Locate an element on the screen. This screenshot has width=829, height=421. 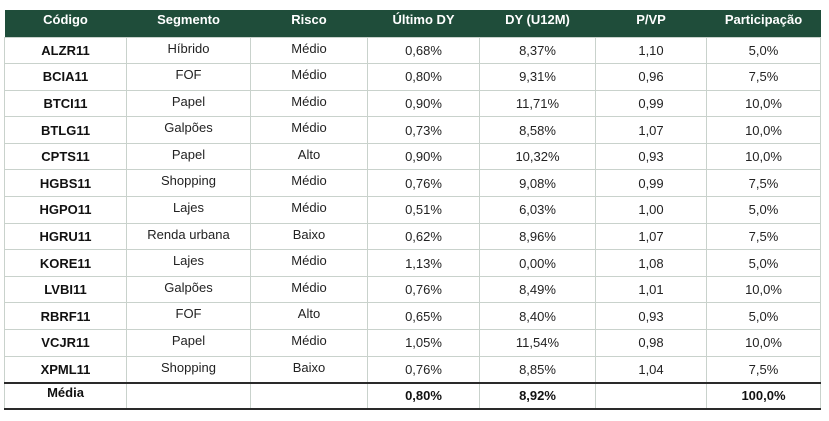
table-row: LVBI11 Galpões Médio 0,76% 8,49% 1,01 10,0% is located at coordinates (412, 289).